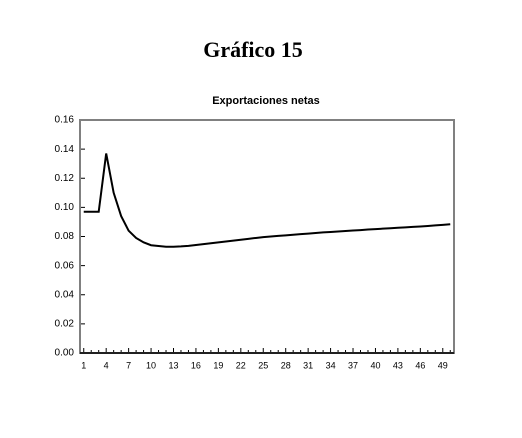 Image resolution: width=522 pixels, height=438 pixels. Describe the element at coordinates (398, 365) in the screenshot. I see `x-tick-label: 43` at that location.